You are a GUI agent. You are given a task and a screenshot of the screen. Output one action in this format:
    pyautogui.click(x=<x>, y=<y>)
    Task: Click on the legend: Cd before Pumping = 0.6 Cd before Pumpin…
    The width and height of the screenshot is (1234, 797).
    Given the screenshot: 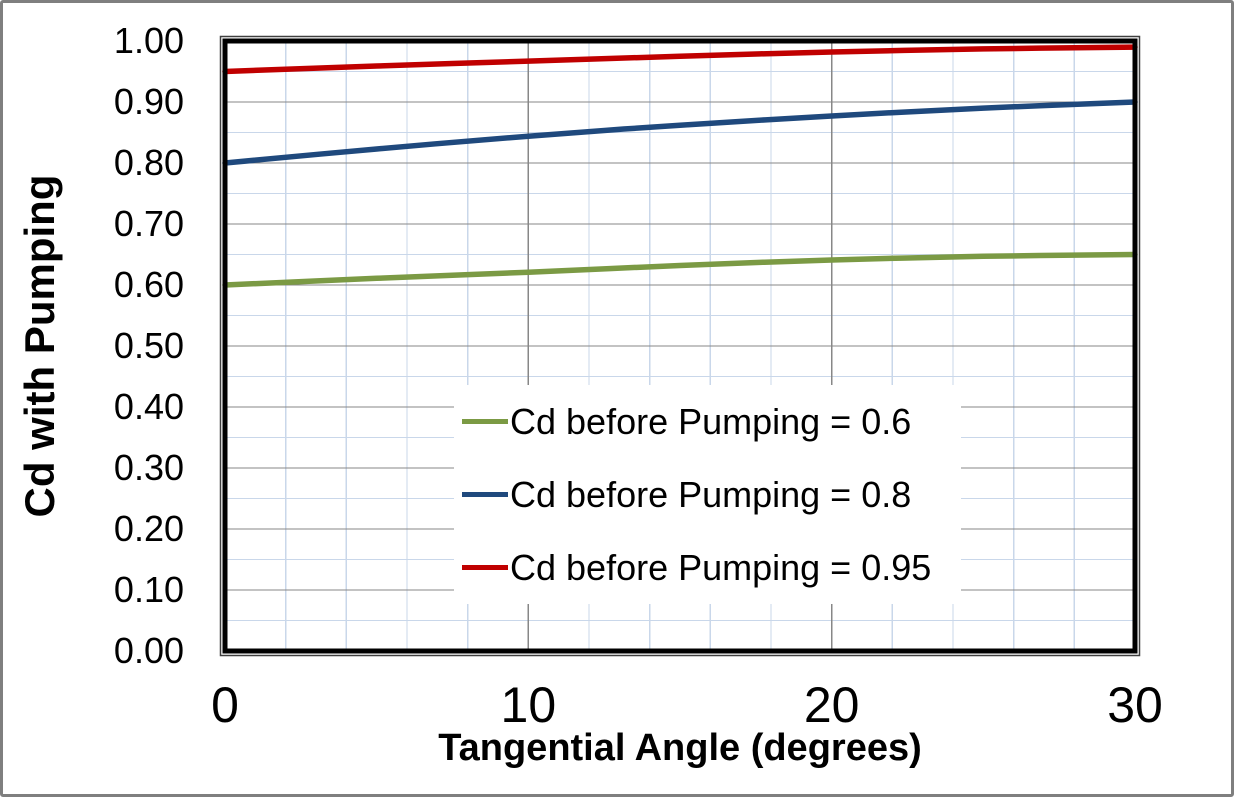 What is the action you would take?
    pyautogui.click(x=707, y=494)
    